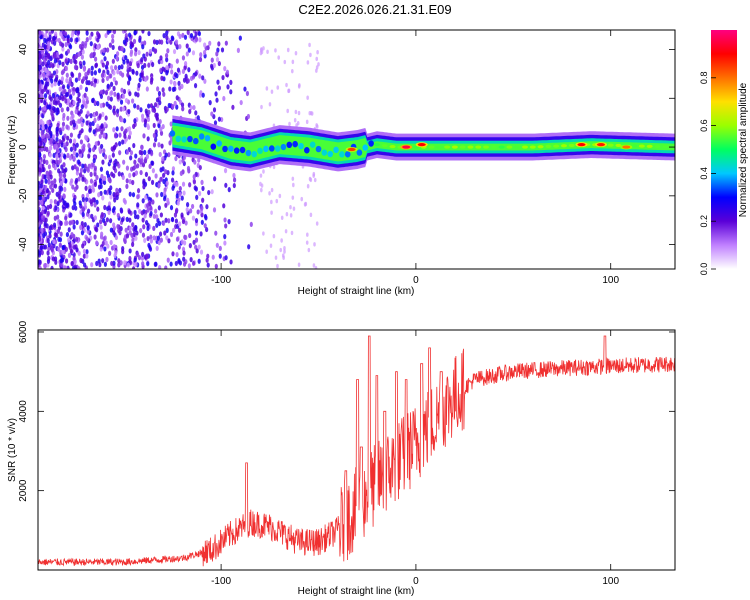 This screenshot has height=600, width=750. I want to click on snr-y-axis-label: SNR (10 * v/v), so click(12, 450).